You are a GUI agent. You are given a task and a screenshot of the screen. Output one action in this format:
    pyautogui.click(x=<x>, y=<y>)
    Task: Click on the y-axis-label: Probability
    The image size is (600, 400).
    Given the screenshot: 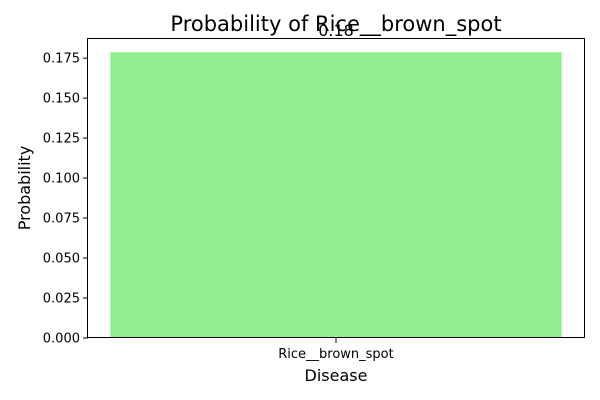 What is the action you would take?
    pyautogui.click(x=24, y=188)
    